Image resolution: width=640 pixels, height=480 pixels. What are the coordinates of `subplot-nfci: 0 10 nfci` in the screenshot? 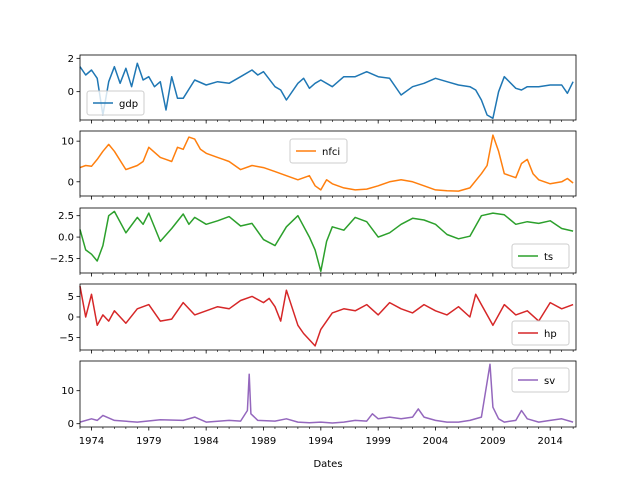 It's located at (319, 165).